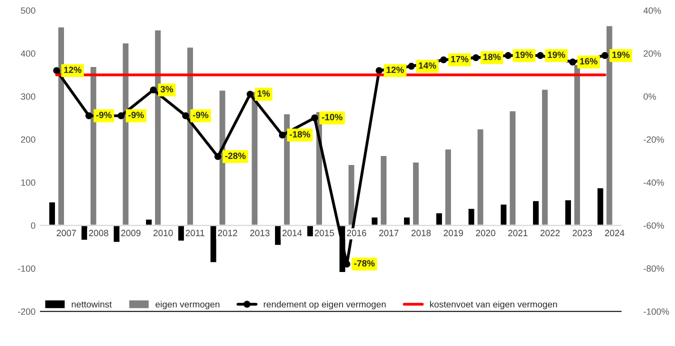  Describe the element at coordinates (650, 96) in the screenshot. I see `y2-tick-label: 0%` at that location.